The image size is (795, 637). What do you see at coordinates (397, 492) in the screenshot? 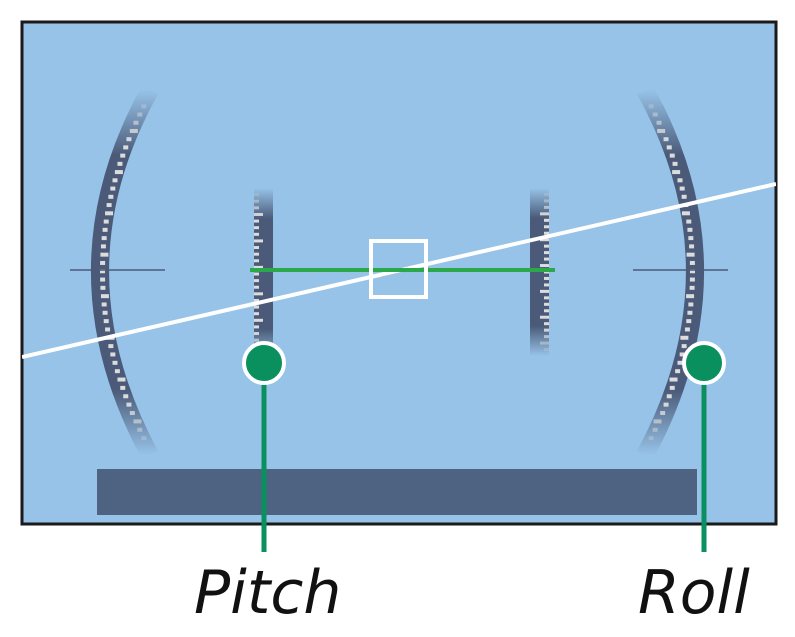
I see `bottom-info-bar` at bounding box center [397, 492].